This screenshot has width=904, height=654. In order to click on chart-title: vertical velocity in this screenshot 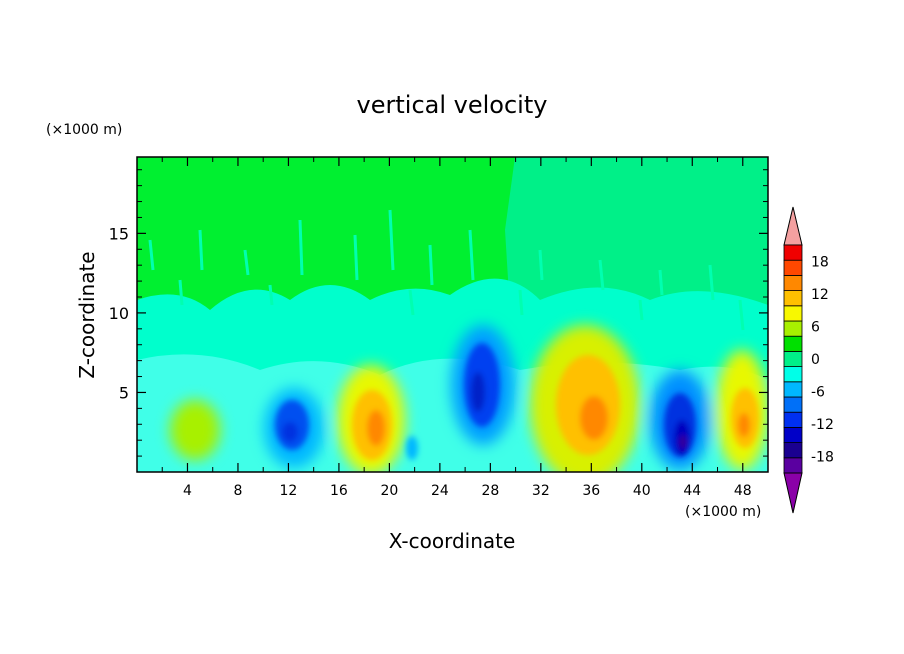, I will do `click(452, 105)`.